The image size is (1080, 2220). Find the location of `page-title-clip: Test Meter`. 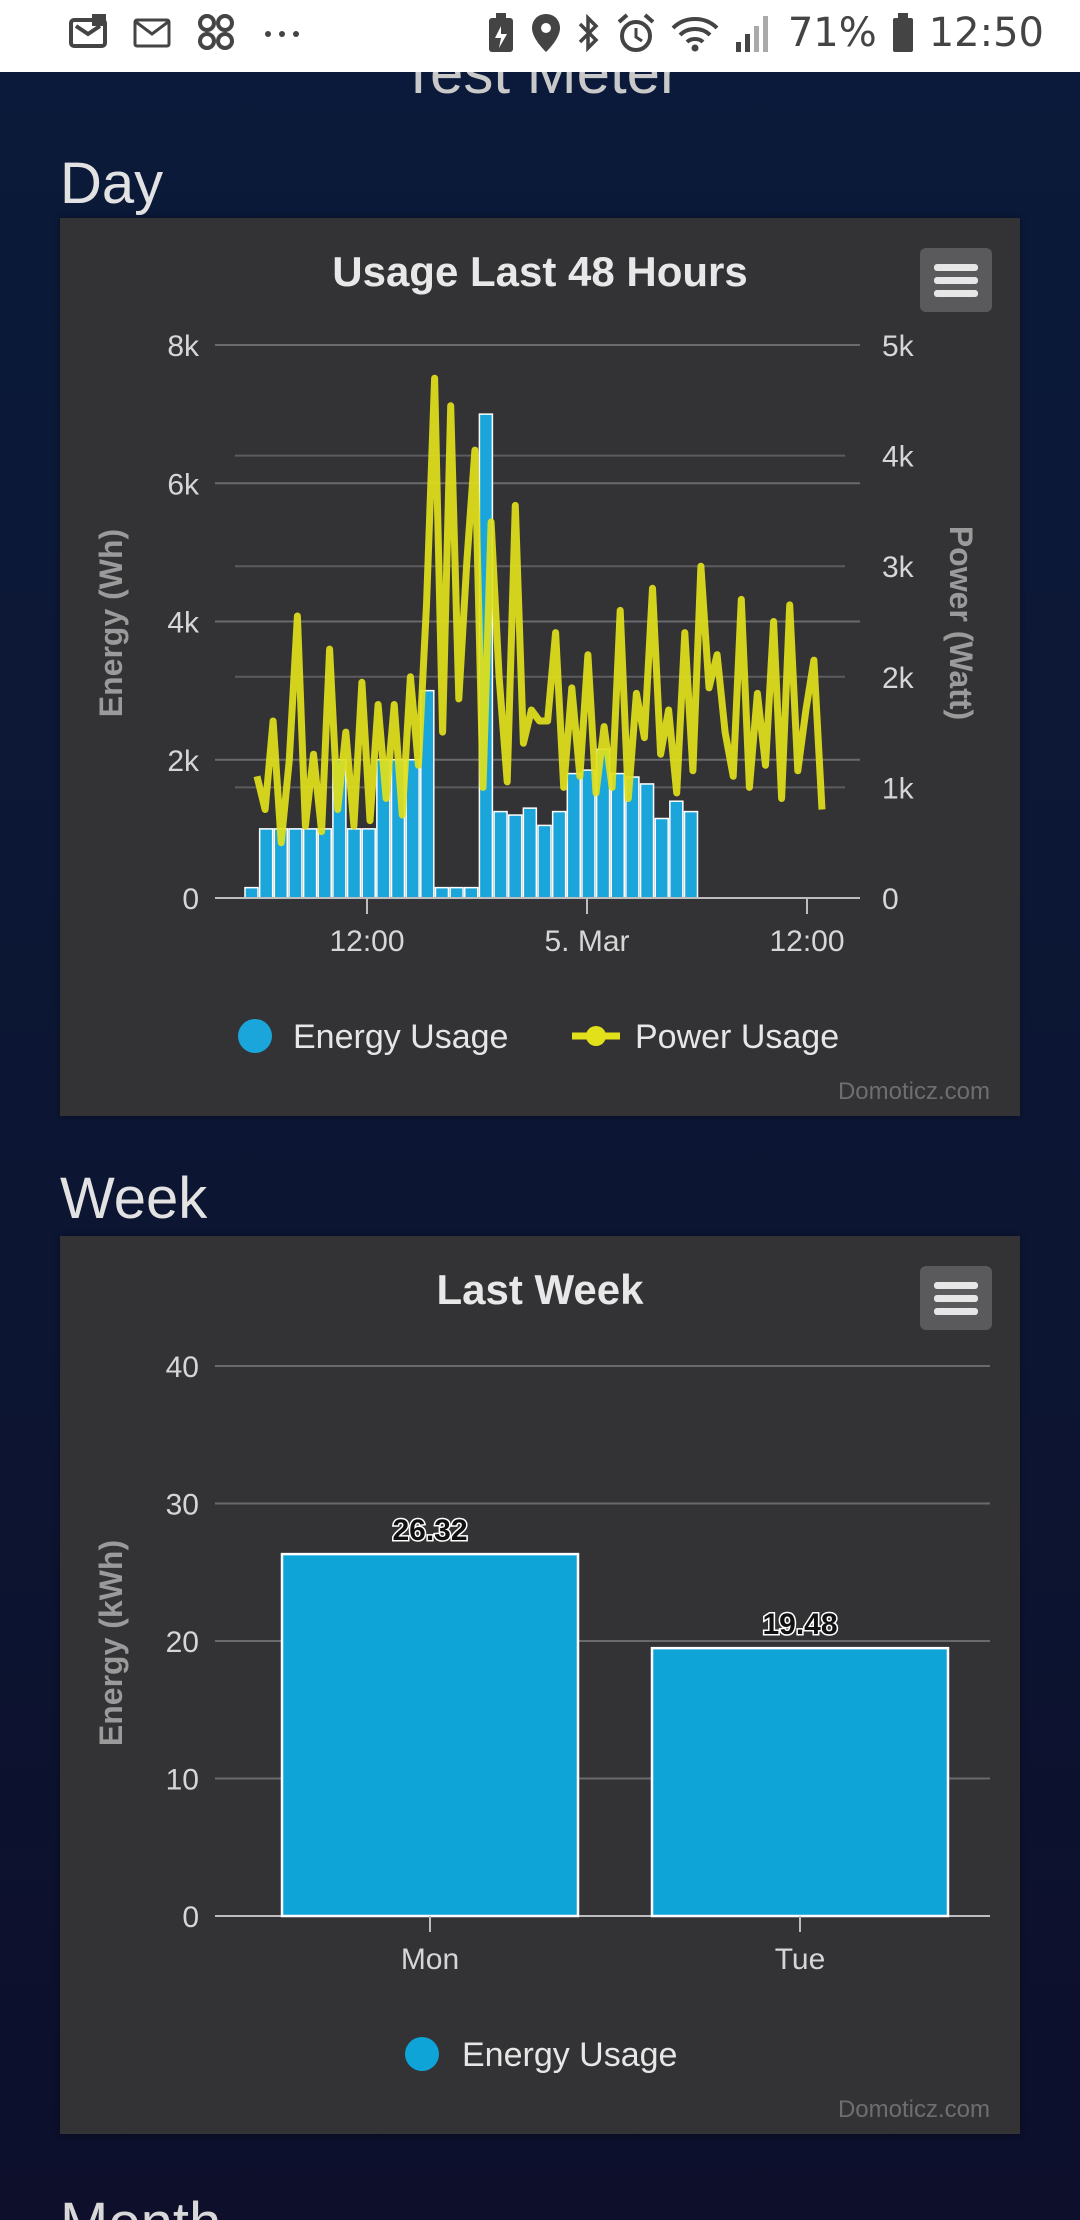

page-title-clip: Test Meter is located at coordinates (540, 92).